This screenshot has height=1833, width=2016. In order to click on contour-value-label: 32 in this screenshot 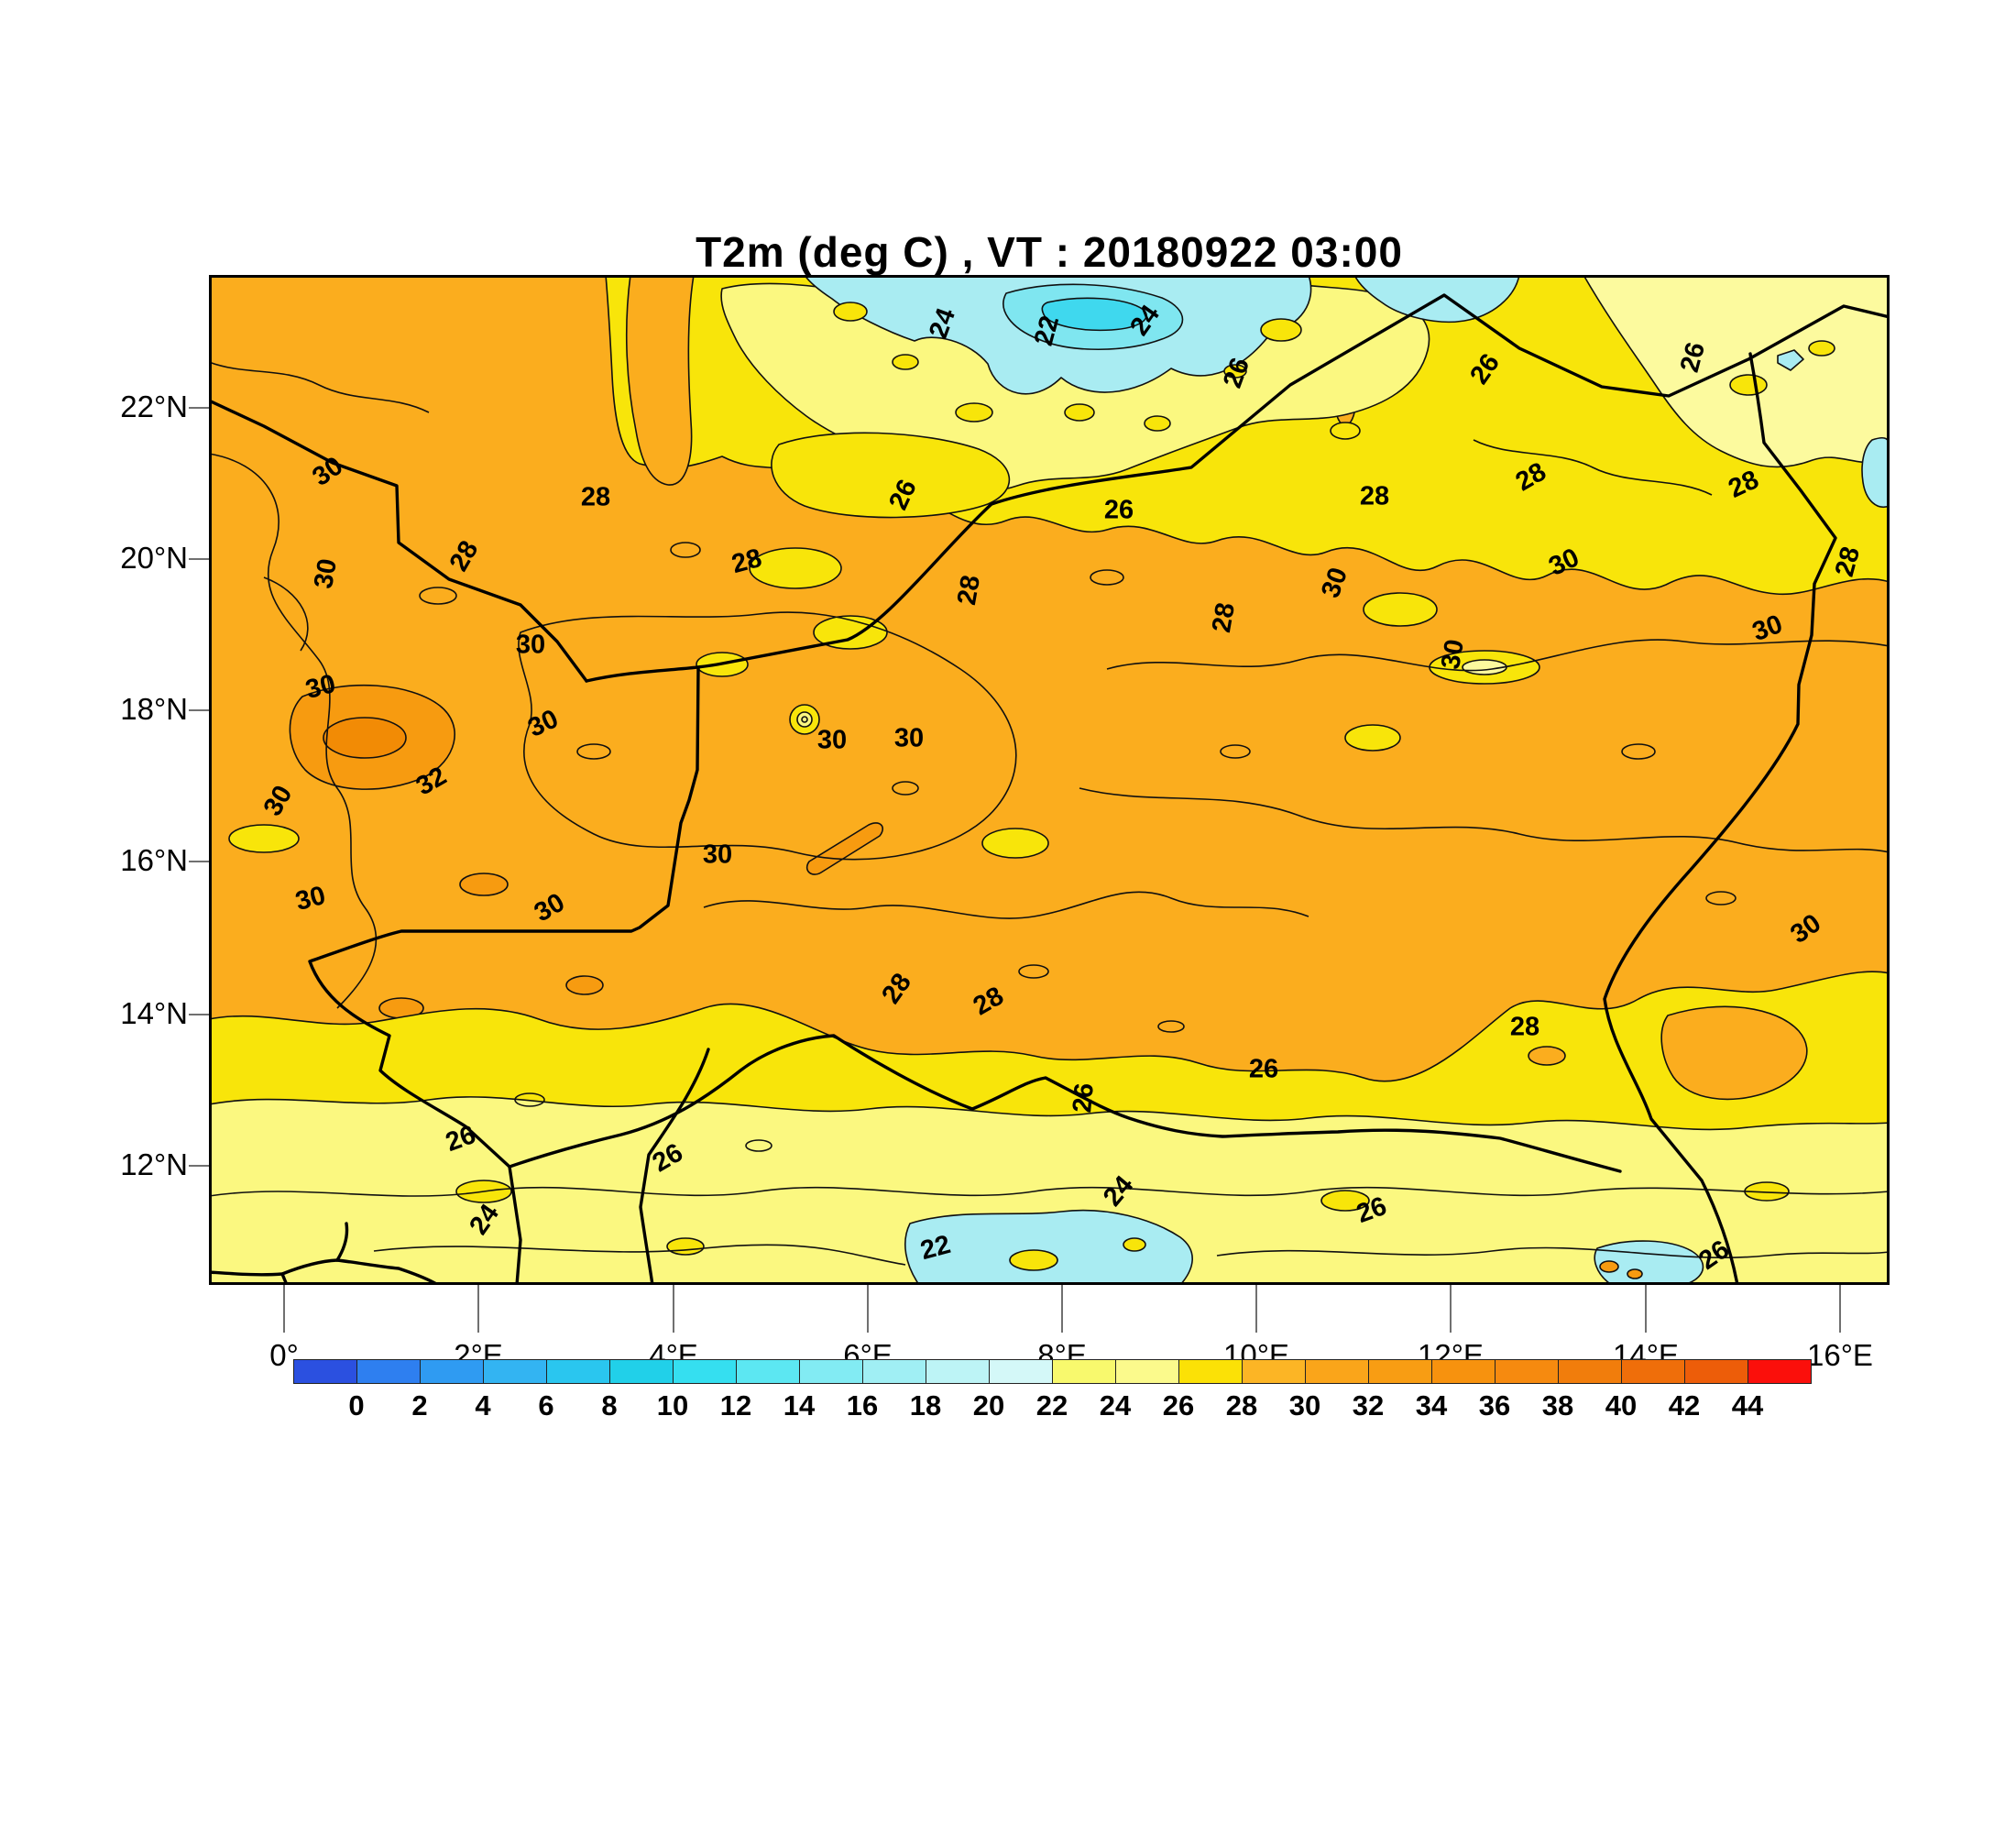, I will do `click(431, 781)`.